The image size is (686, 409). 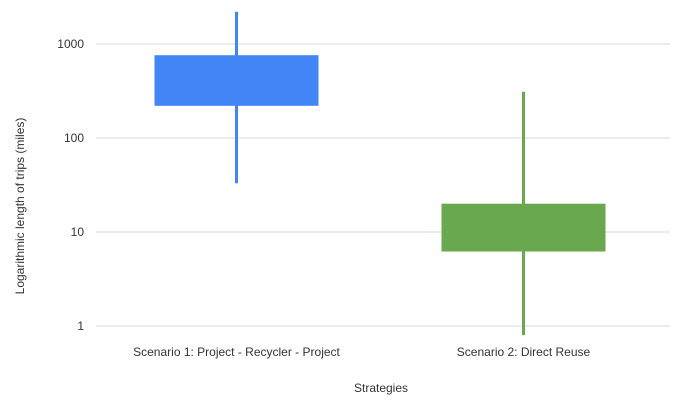 What do you see at coordinates (20, 206) in the screenshot?
I see `y-axis-title: Logarithmic length of trips (miles)` at bounding box center [20, 206].